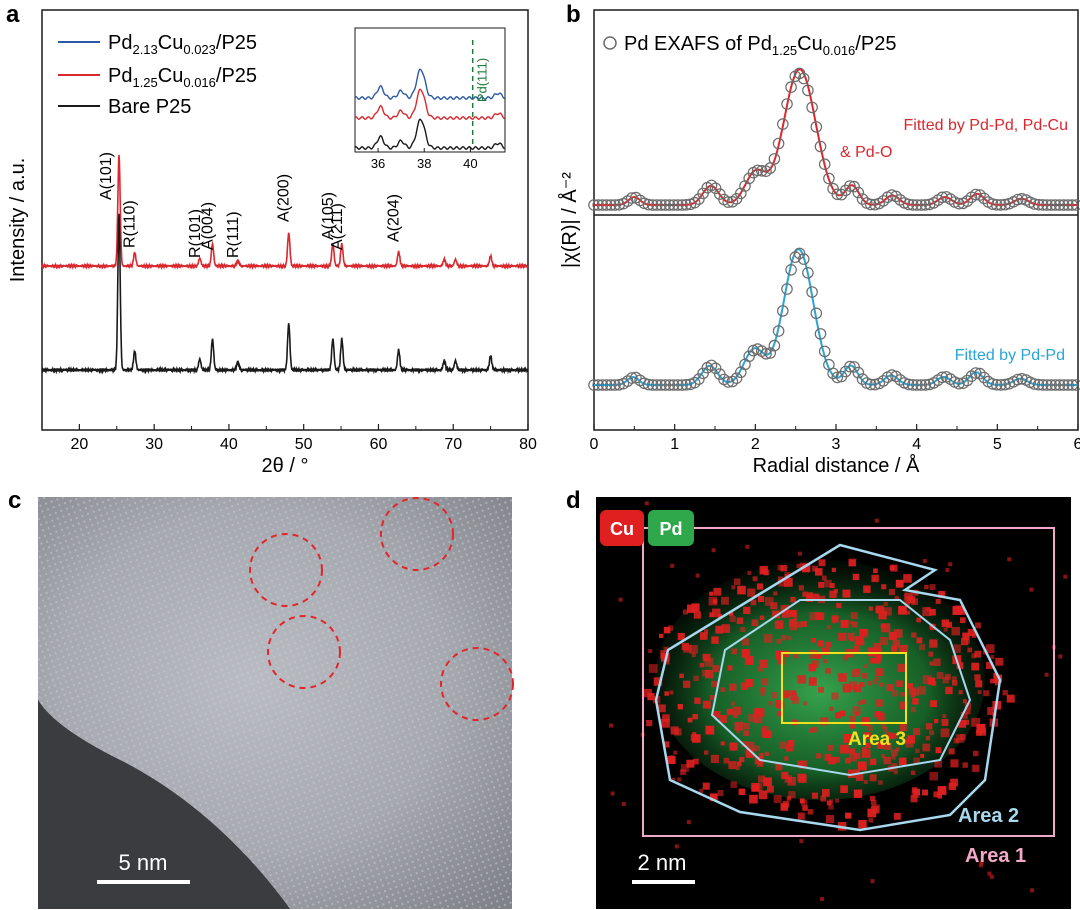 Image resolution: width=1080 pixels, height=910 pixels. What do you see at coordinates (528, 444) in the screenshot?
I see `x-tick-label-a: 80` at bounding box center [528, 444].